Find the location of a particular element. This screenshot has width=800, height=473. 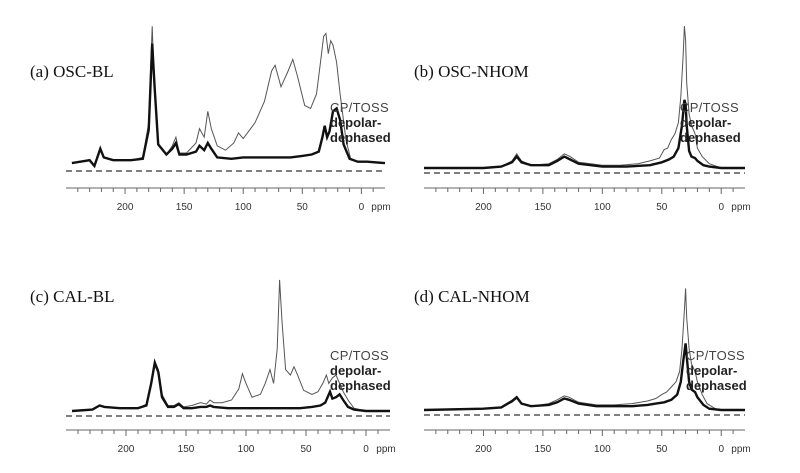

panel-label: (a) OSC-BL is located at coordinates (72, 71).